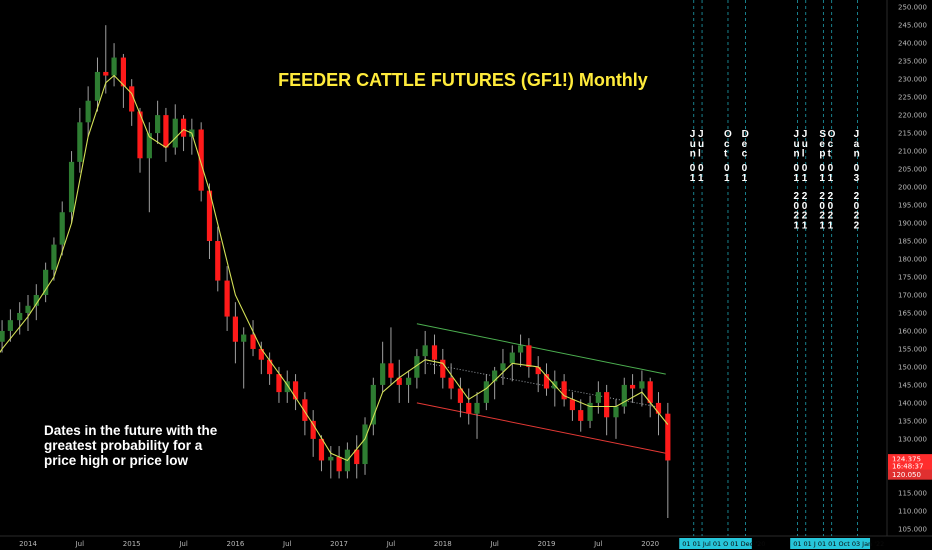 This screenshot has height=550, width=932. I want to click on y-tick-label: 160.000, so click(912, 331).